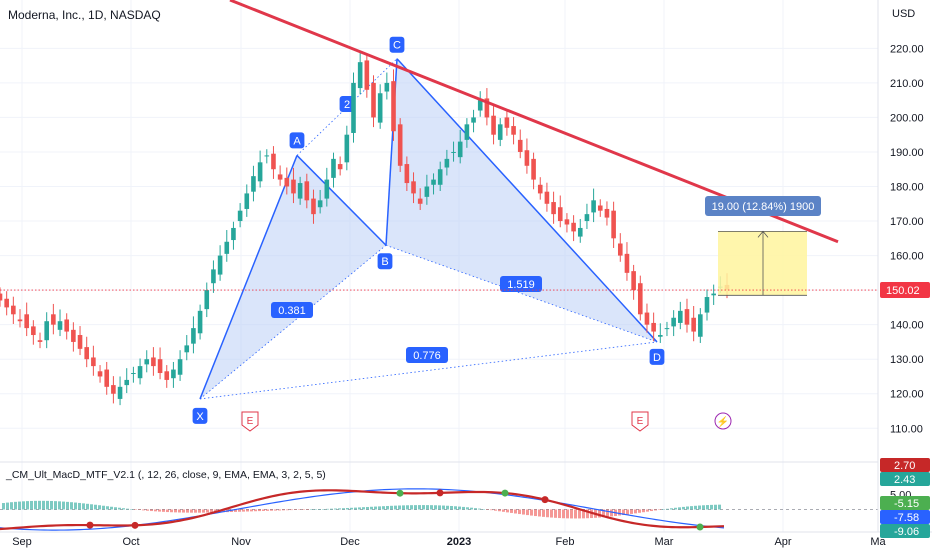 This screenshot has width=932, height=550. What do you see at coordinates (906, 429) in the screenshot?
I see `price-tick-label: 110.00` at bounding box center [906, 429].